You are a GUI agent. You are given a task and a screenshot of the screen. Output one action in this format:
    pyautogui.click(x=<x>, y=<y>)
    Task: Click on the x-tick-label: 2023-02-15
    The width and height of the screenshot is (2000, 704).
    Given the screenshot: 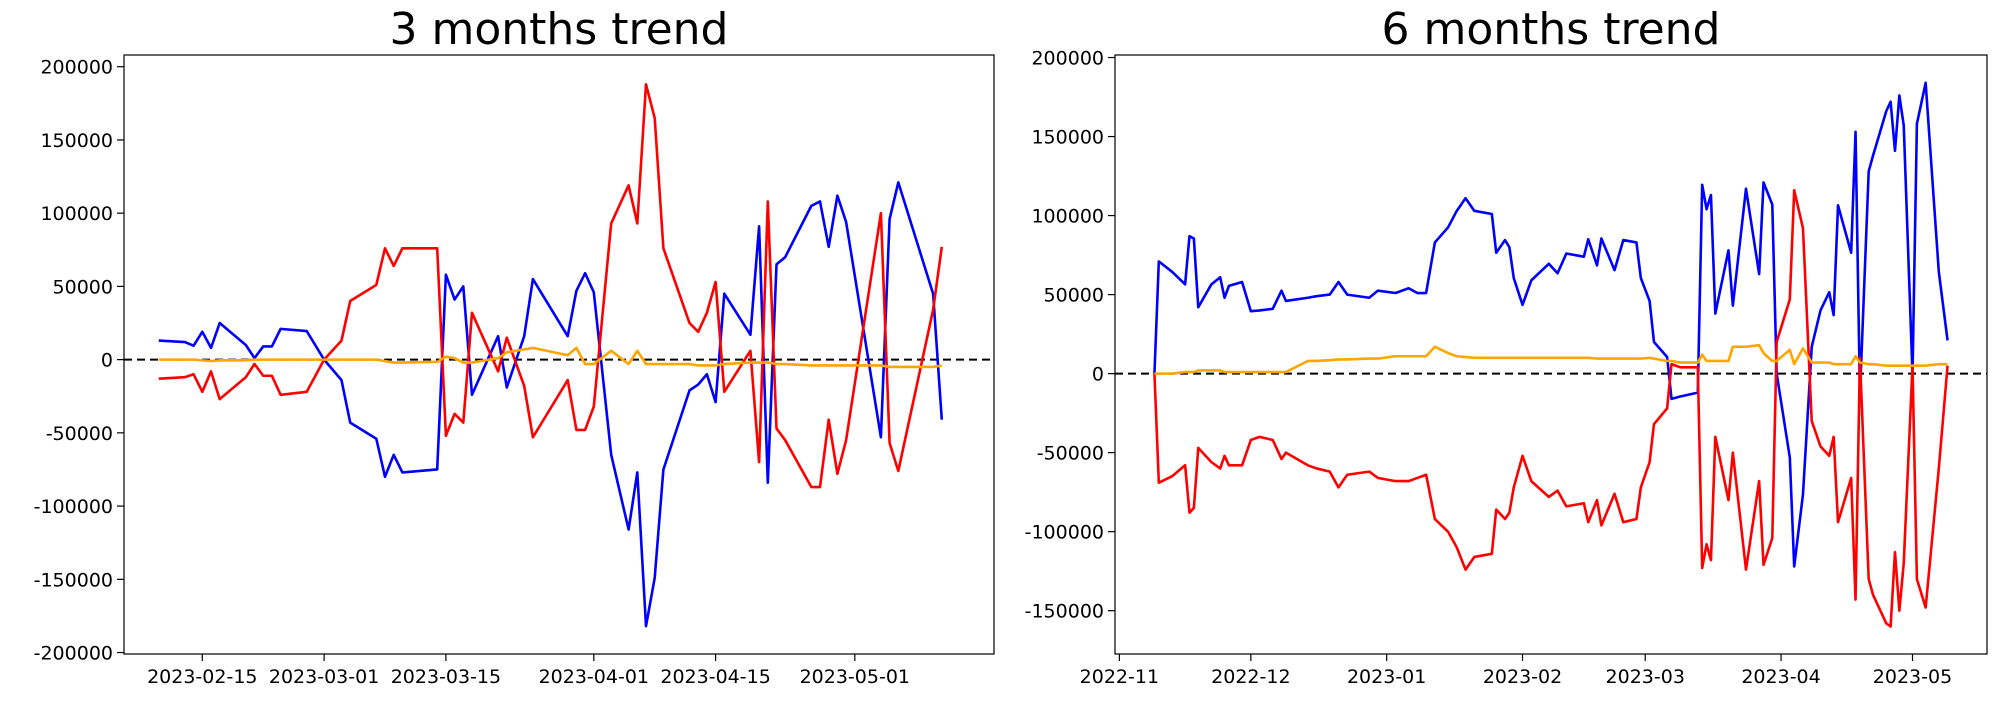 What is the action you would take?
    pyautogui.click(x=202, y=677)
    